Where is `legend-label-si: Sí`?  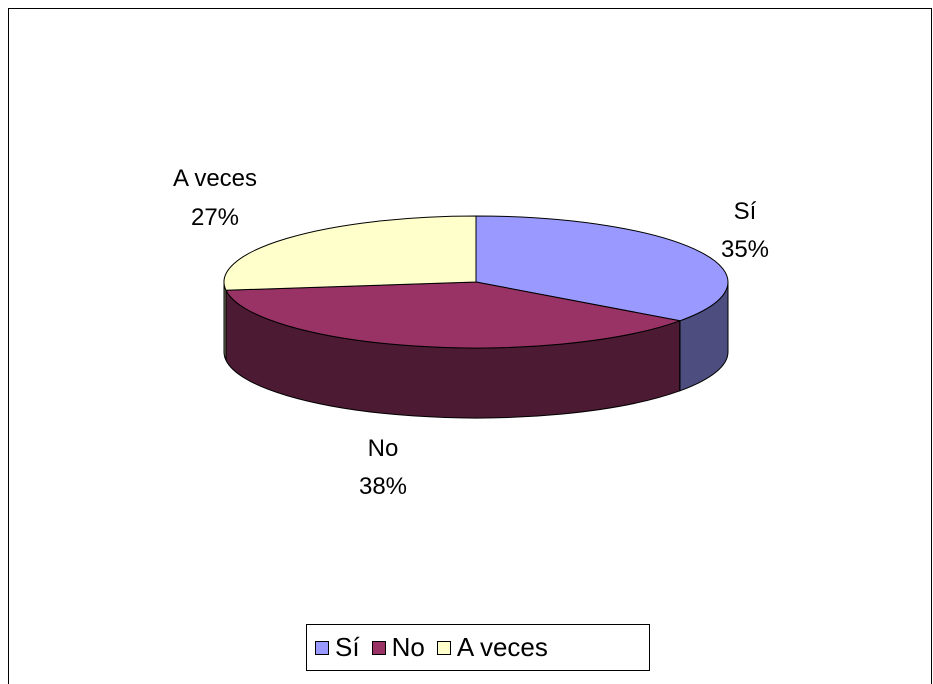 legend-label-si: Sí is located at coordinates (347, 647).